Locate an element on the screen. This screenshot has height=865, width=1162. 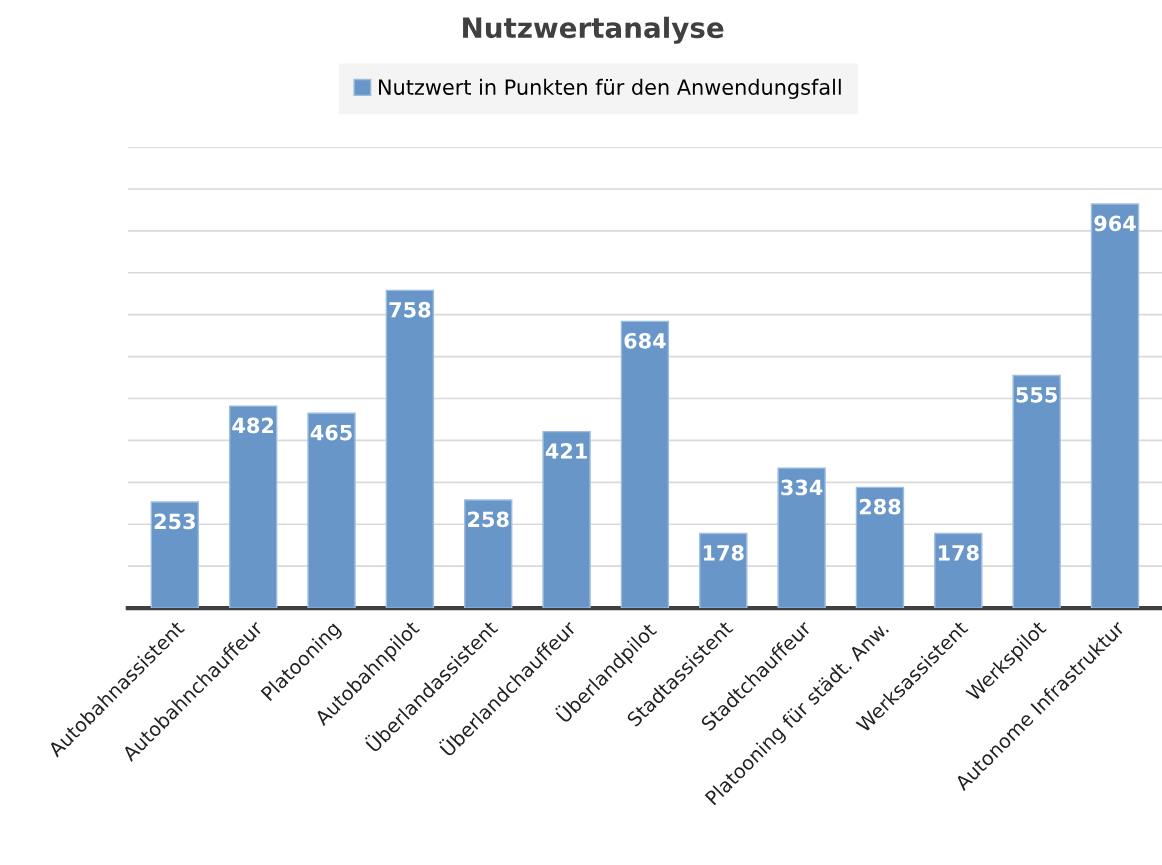
data-label: 964 is located at coordinates (1115, 223).